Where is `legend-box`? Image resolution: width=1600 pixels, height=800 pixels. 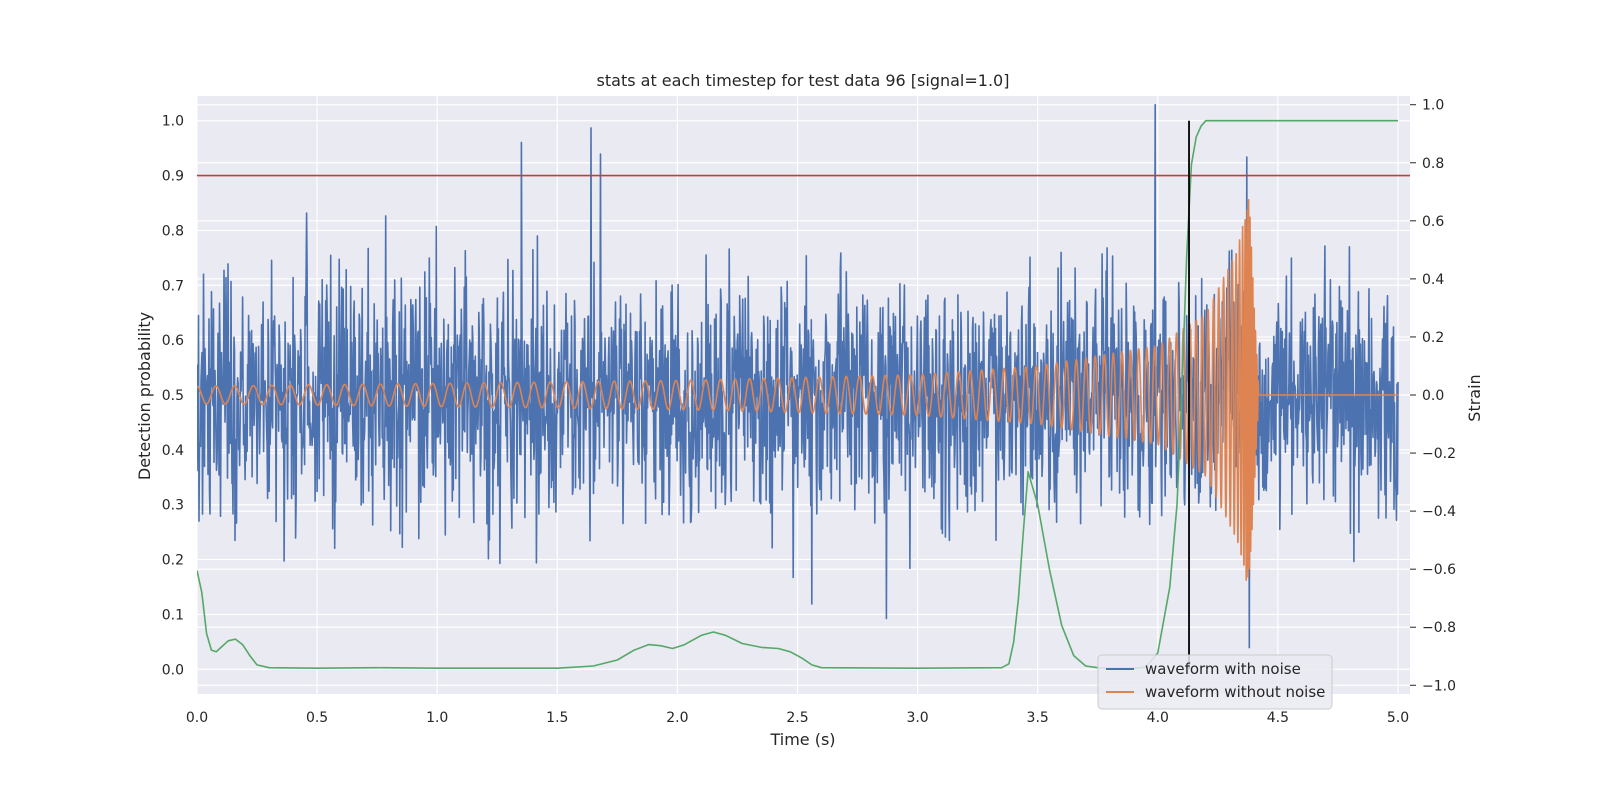
legend-box is located at coordinates (1215, 682).